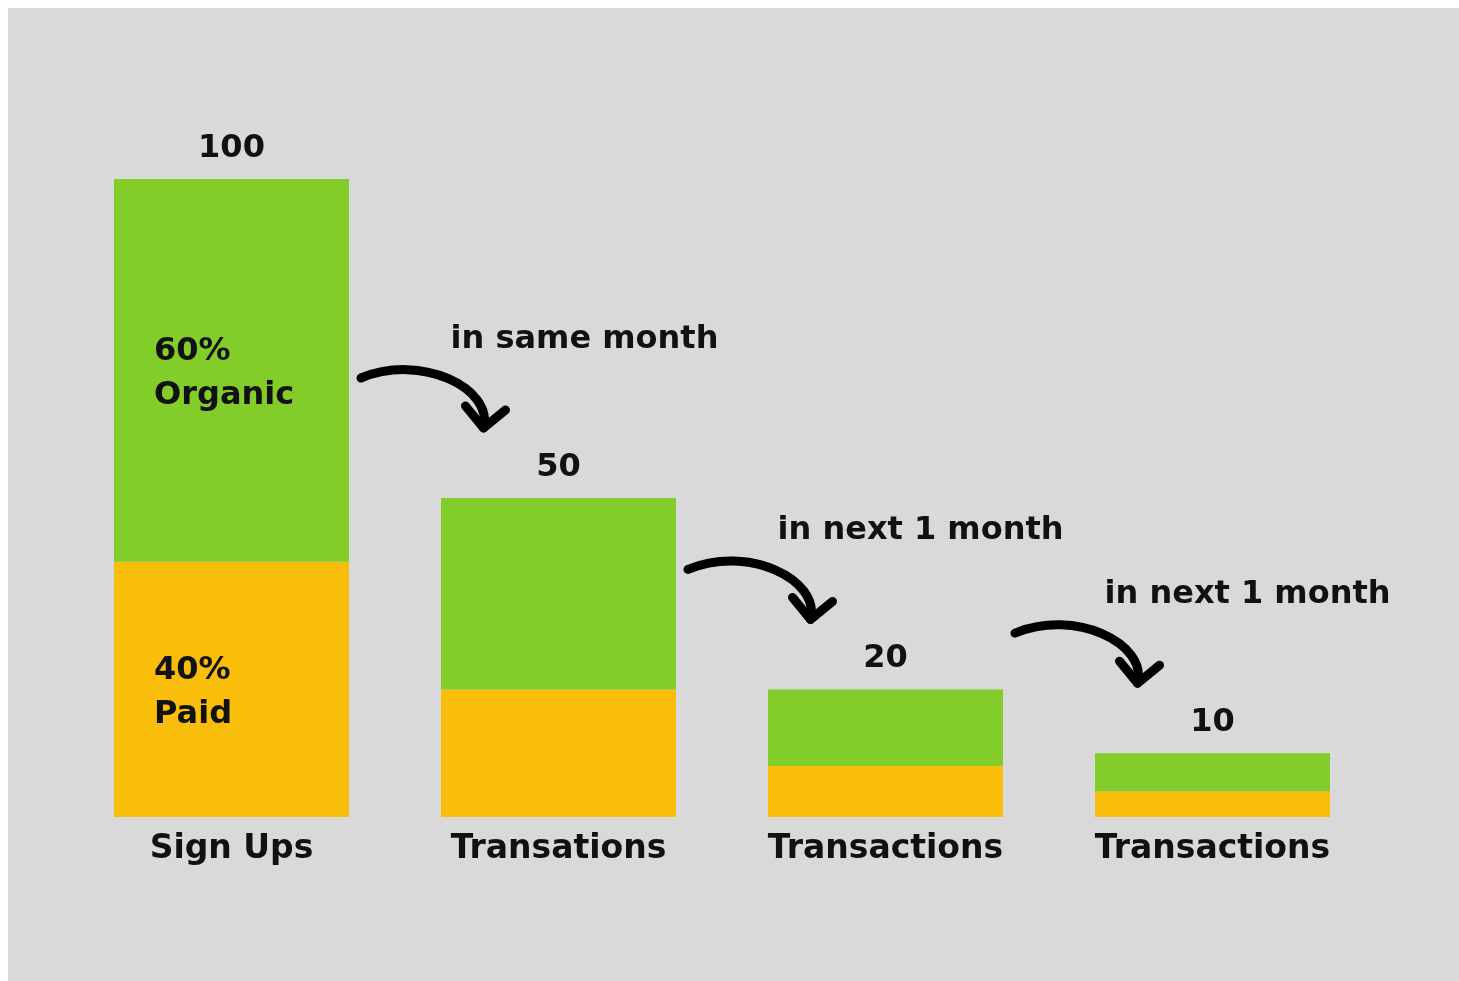  Describe the element at coordinates (1212, 720) in the screenshot. I see `total-label: 10` at that location.